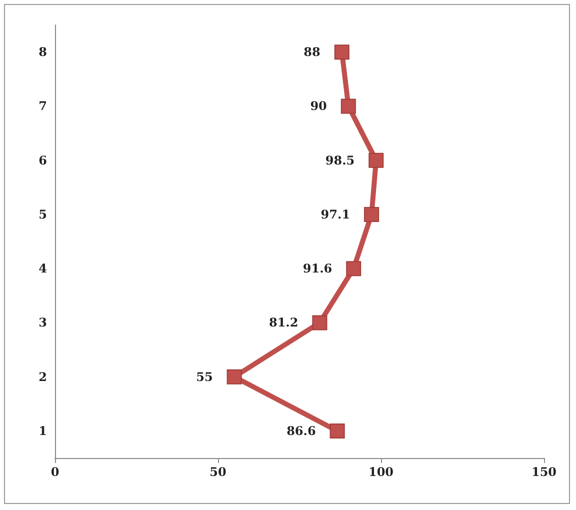 Image resolution: width=576 pixels, height=510 pixels. What do you see at coordinates (55, 472) in the screenshot?
I see `x-tick-label: 0` at bounding box center [55, 472].